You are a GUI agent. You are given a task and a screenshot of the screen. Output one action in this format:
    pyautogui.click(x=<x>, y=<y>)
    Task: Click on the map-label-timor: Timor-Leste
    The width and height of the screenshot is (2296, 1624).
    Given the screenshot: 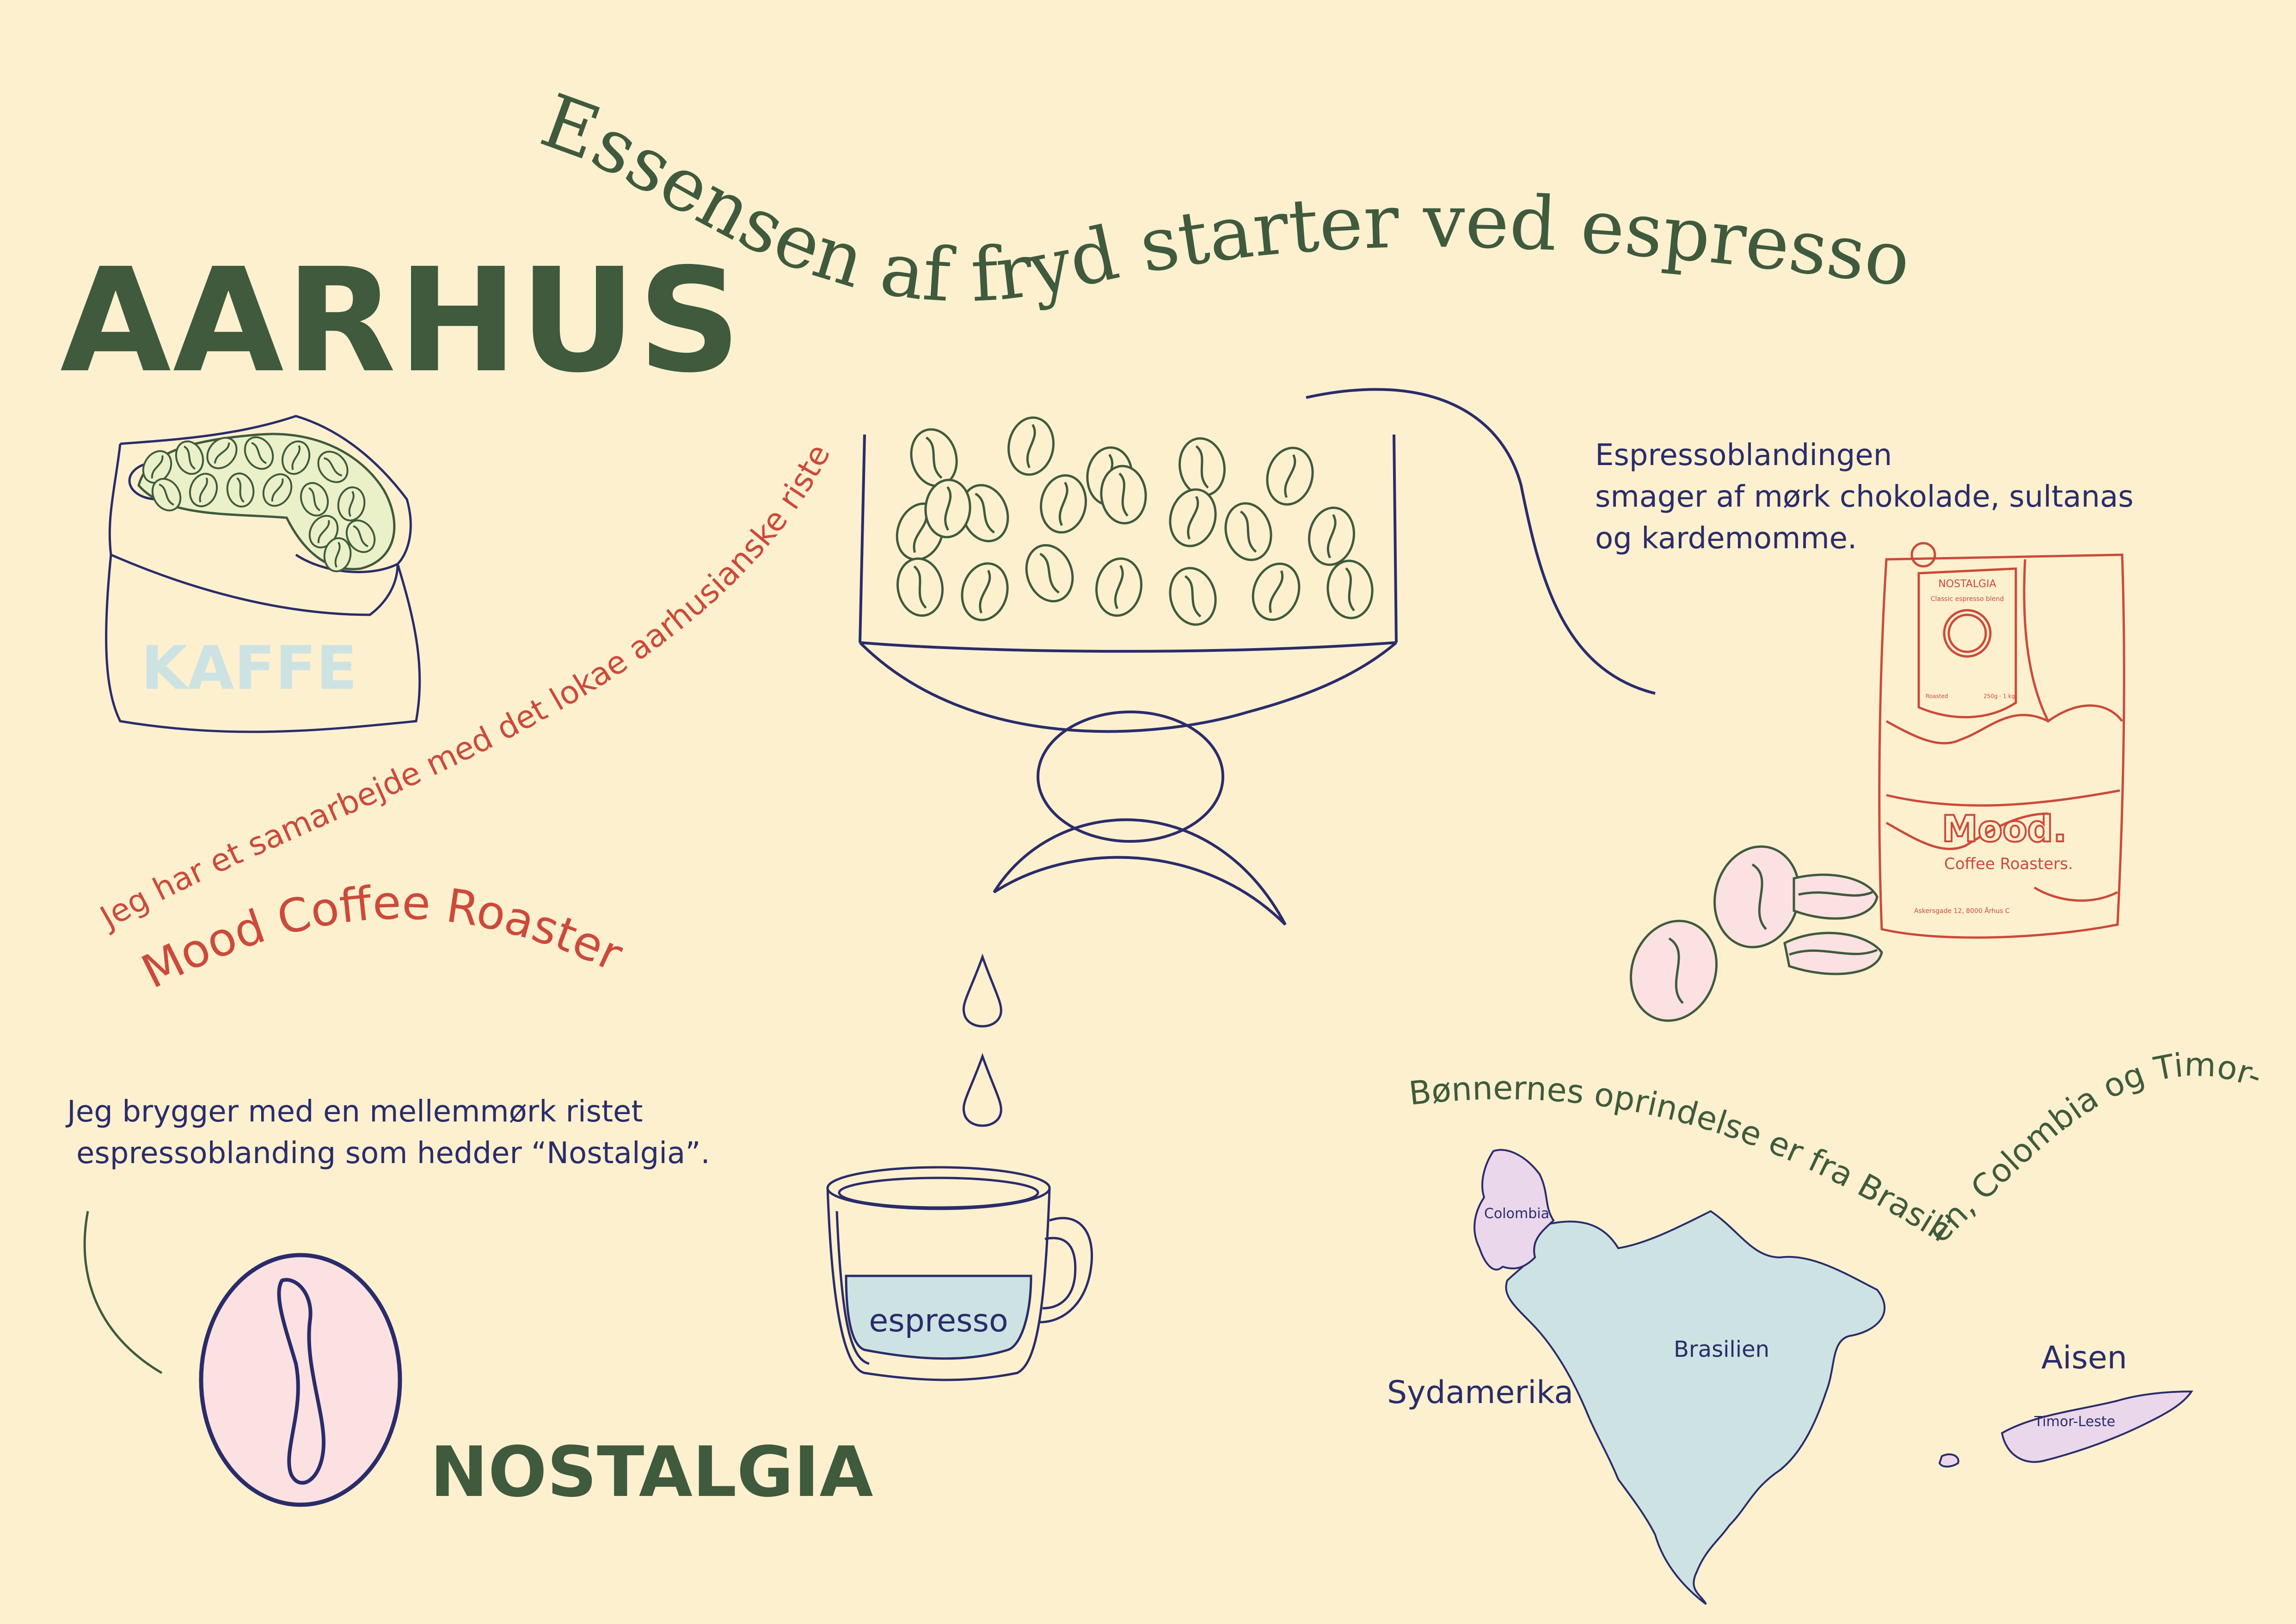 What is the action you would take?
    pyautogui.click(x=2074, y=1422)
    